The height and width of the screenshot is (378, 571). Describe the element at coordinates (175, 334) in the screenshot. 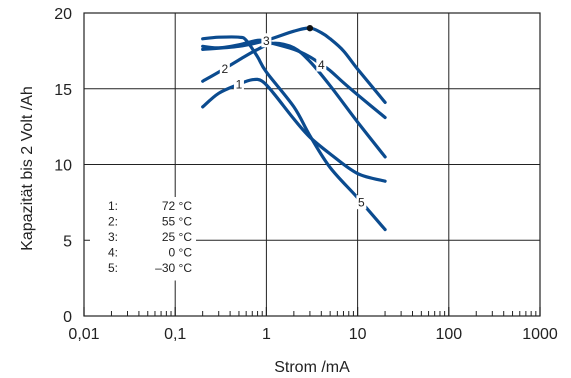

I see `x-tick-label: 0,1` at that location.